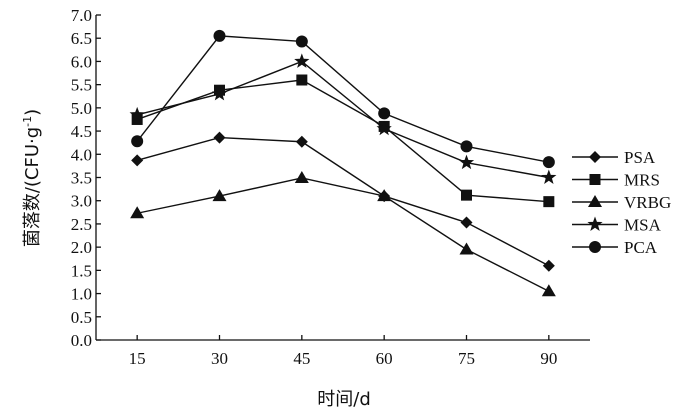  I want to click on legend-marker-mrs, so click(595, 179).